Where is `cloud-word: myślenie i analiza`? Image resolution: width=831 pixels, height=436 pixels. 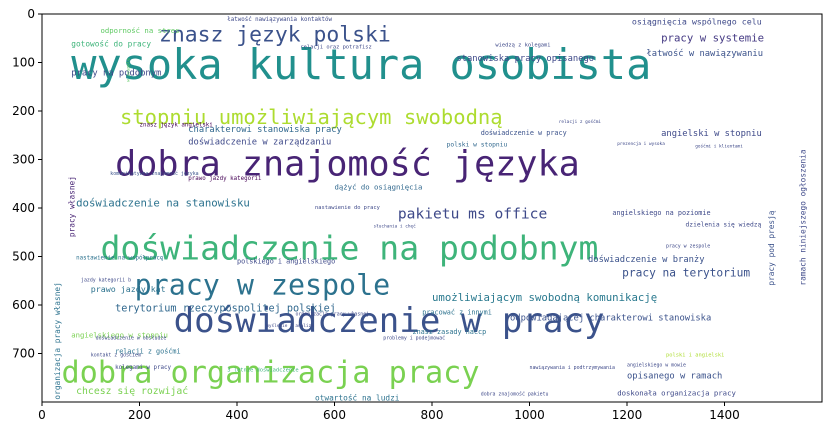 cloud-word: myślenie i analiza is located at coordinates (290, 325).